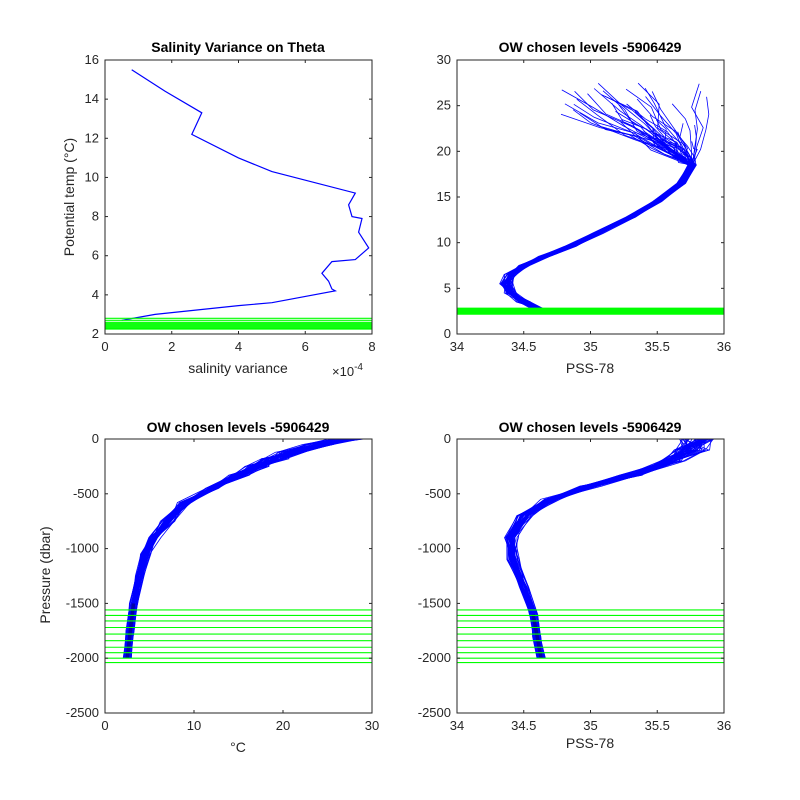  I want to click on panel-1-y-tick-label: 4, so click(95, 294).